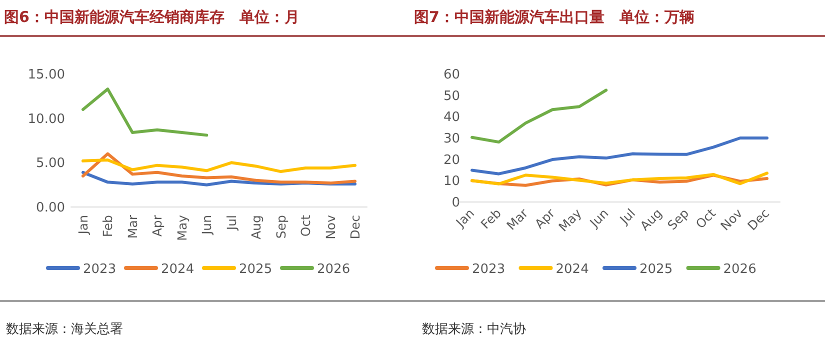 The height and width of the screenshot is (349, 825). What do you see at coordinates (451, 96) in the screenshot?
I see `y-tick-label: 50` at bounding box center [451, 96].